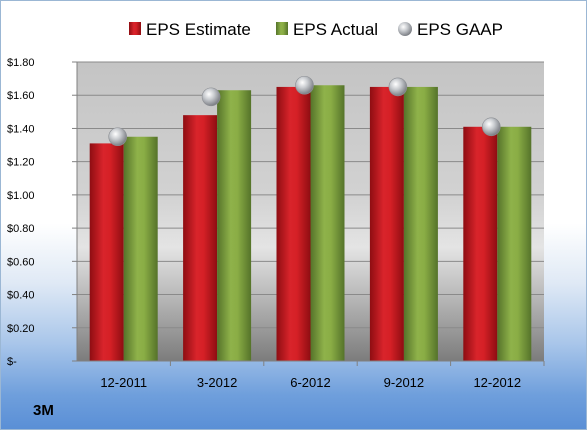 This screenshot has width=587, height=431. Describe the element at coordinates (135, 28) in the screenshot. I see `legend-swatch-estimate` at that location.